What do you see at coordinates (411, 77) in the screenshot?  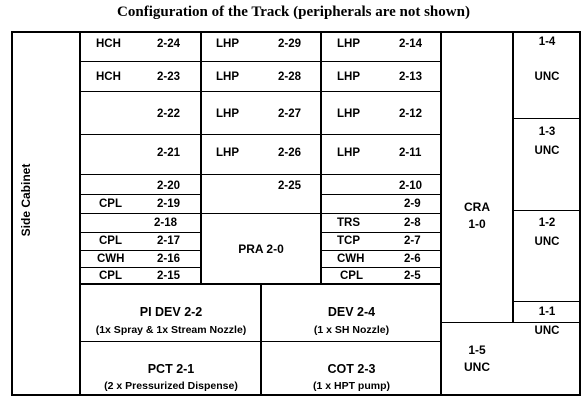 I see `module-number: 2-13` at bounding box center [411, 77].